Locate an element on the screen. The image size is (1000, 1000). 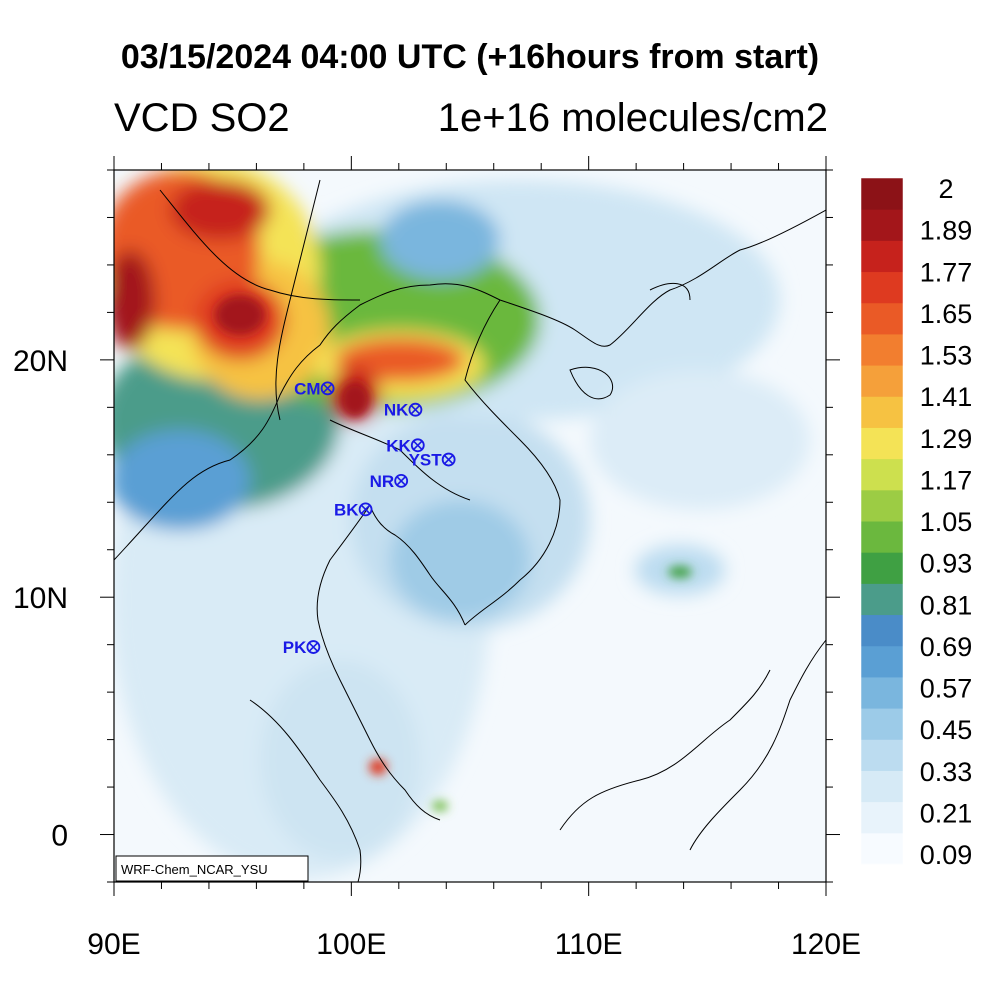
station-label: BK is located at coordinates (346, 509).